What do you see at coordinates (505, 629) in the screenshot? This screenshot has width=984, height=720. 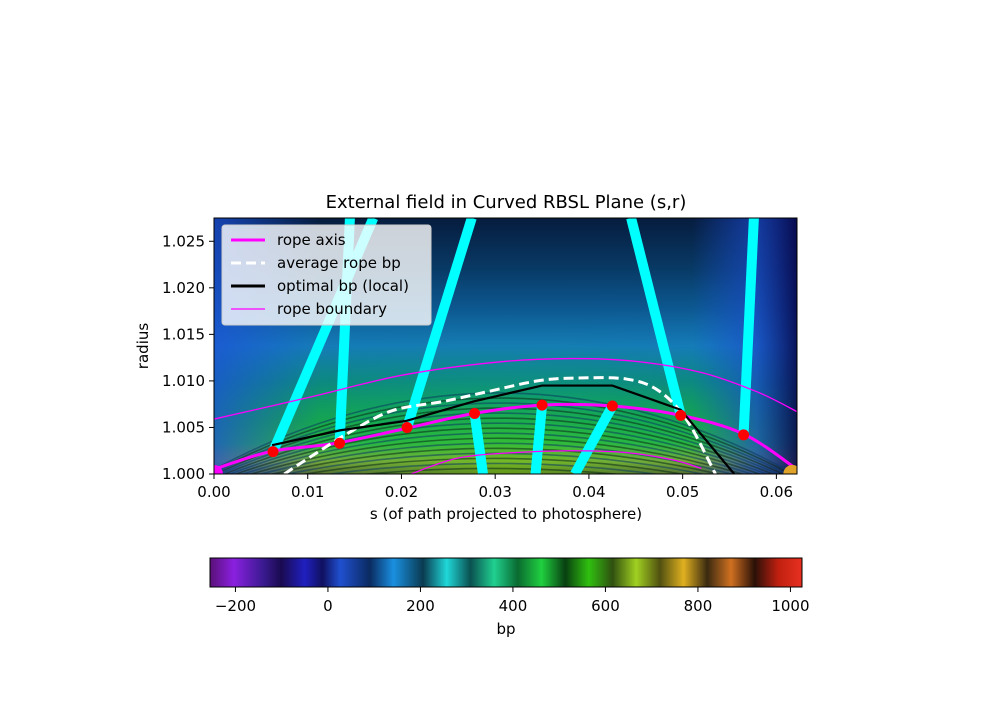 I see `colorbar-label: bp` at bounding box center [505, 629].